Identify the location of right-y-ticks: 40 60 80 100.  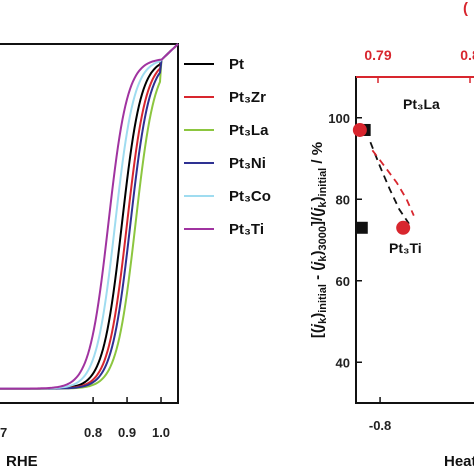
(345, 240).